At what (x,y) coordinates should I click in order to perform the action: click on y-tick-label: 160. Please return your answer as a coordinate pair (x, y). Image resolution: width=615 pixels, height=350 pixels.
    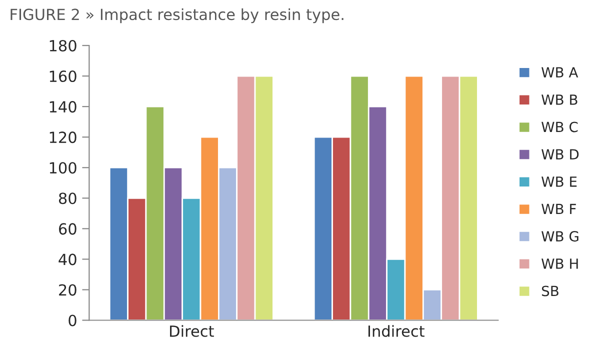
    Looking at the image, I should click on (63, 76).